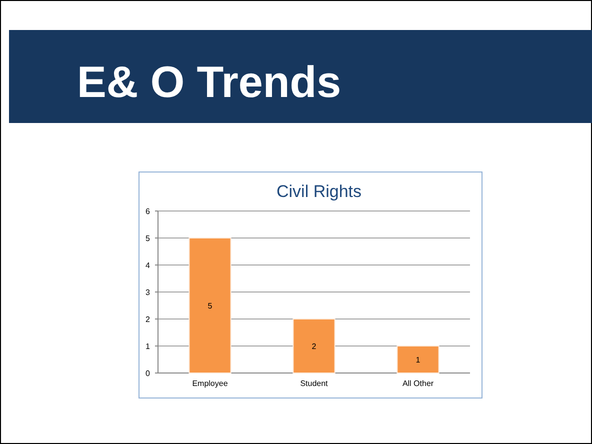  Describe the element at coordinates (148, 319) in the screenshot. I see `y-tick-label: 2` at that location.